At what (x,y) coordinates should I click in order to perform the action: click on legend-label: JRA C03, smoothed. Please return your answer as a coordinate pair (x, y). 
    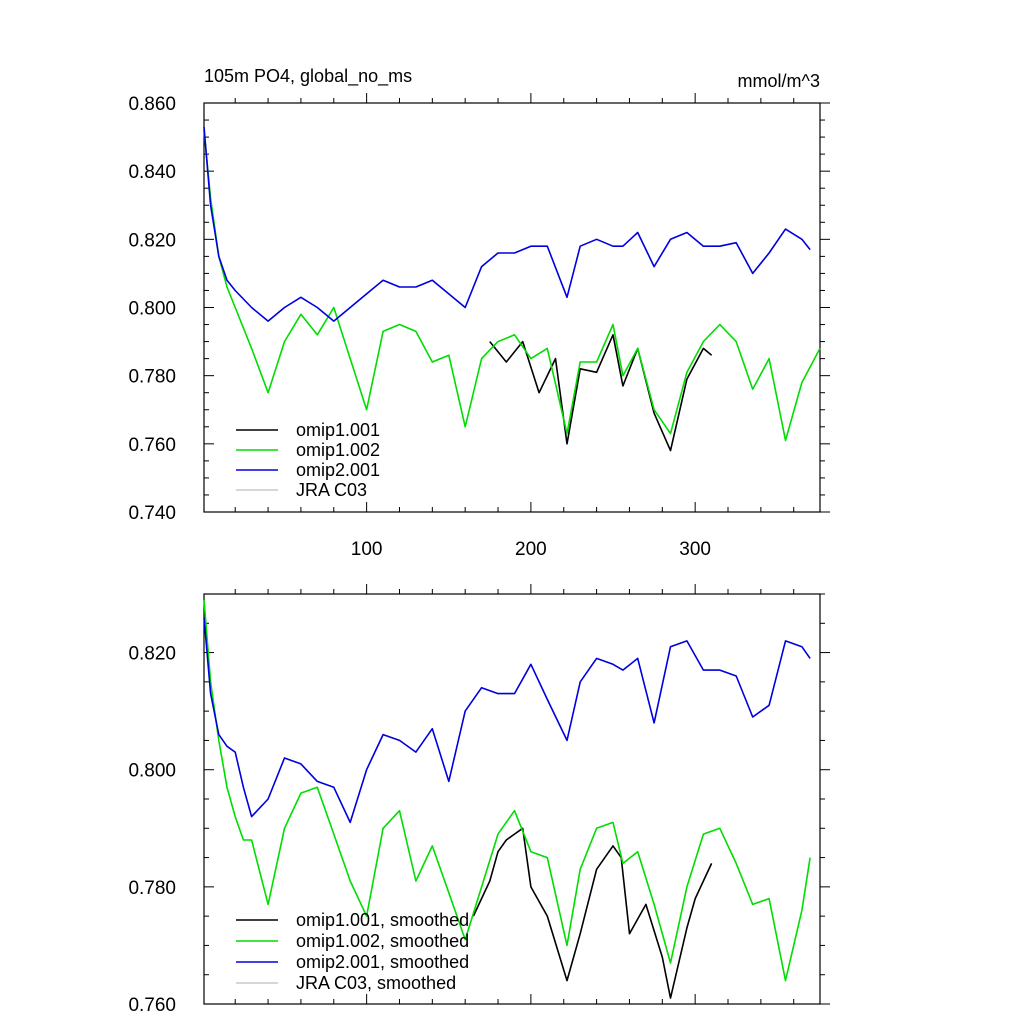
    Looking at the image, I should click on (376, 983).